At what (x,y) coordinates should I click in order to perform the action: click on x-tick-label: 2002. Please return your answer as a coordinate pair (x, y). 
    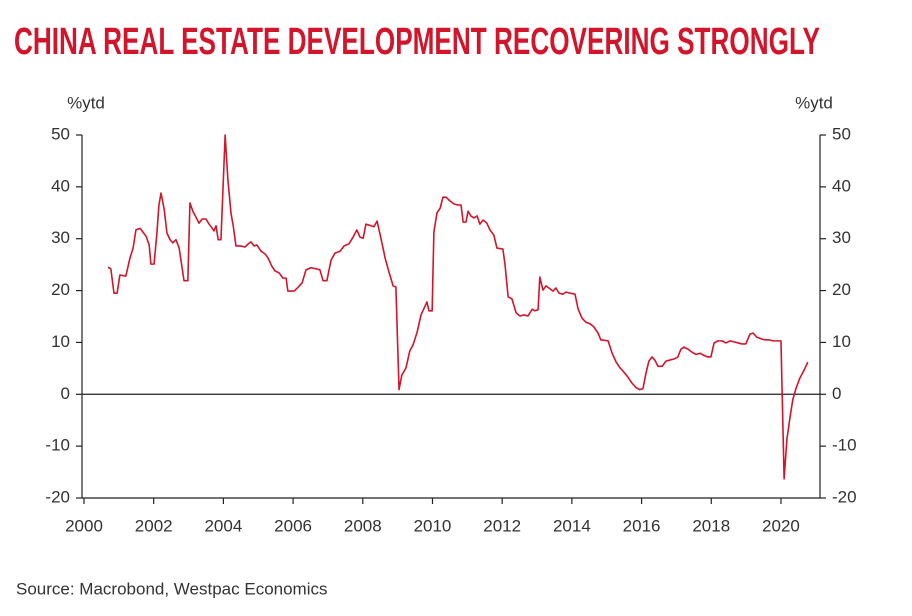
    Looking at the image, I should click on (154, 525).